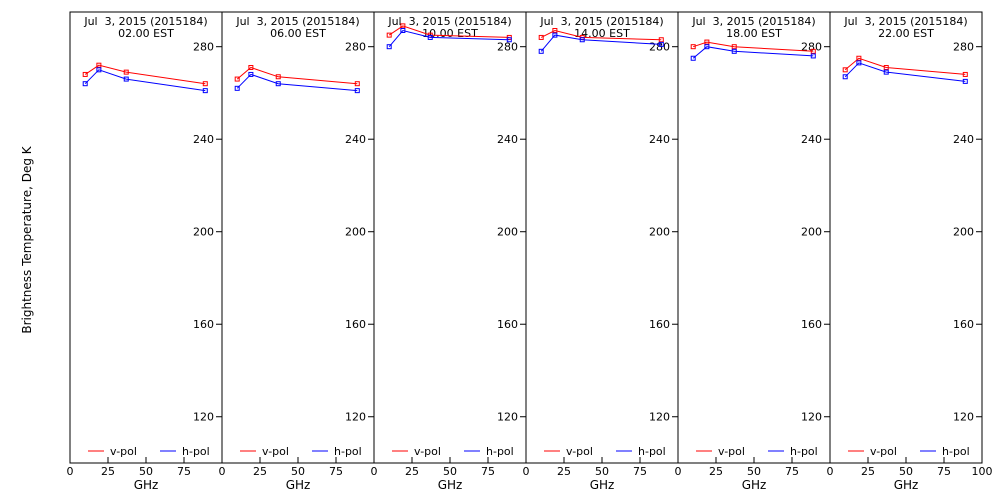 This screenshot has height=500, width=1000. I want to click on y-axis-label: Brightness Temperature, Deg K, so click(27, 239).